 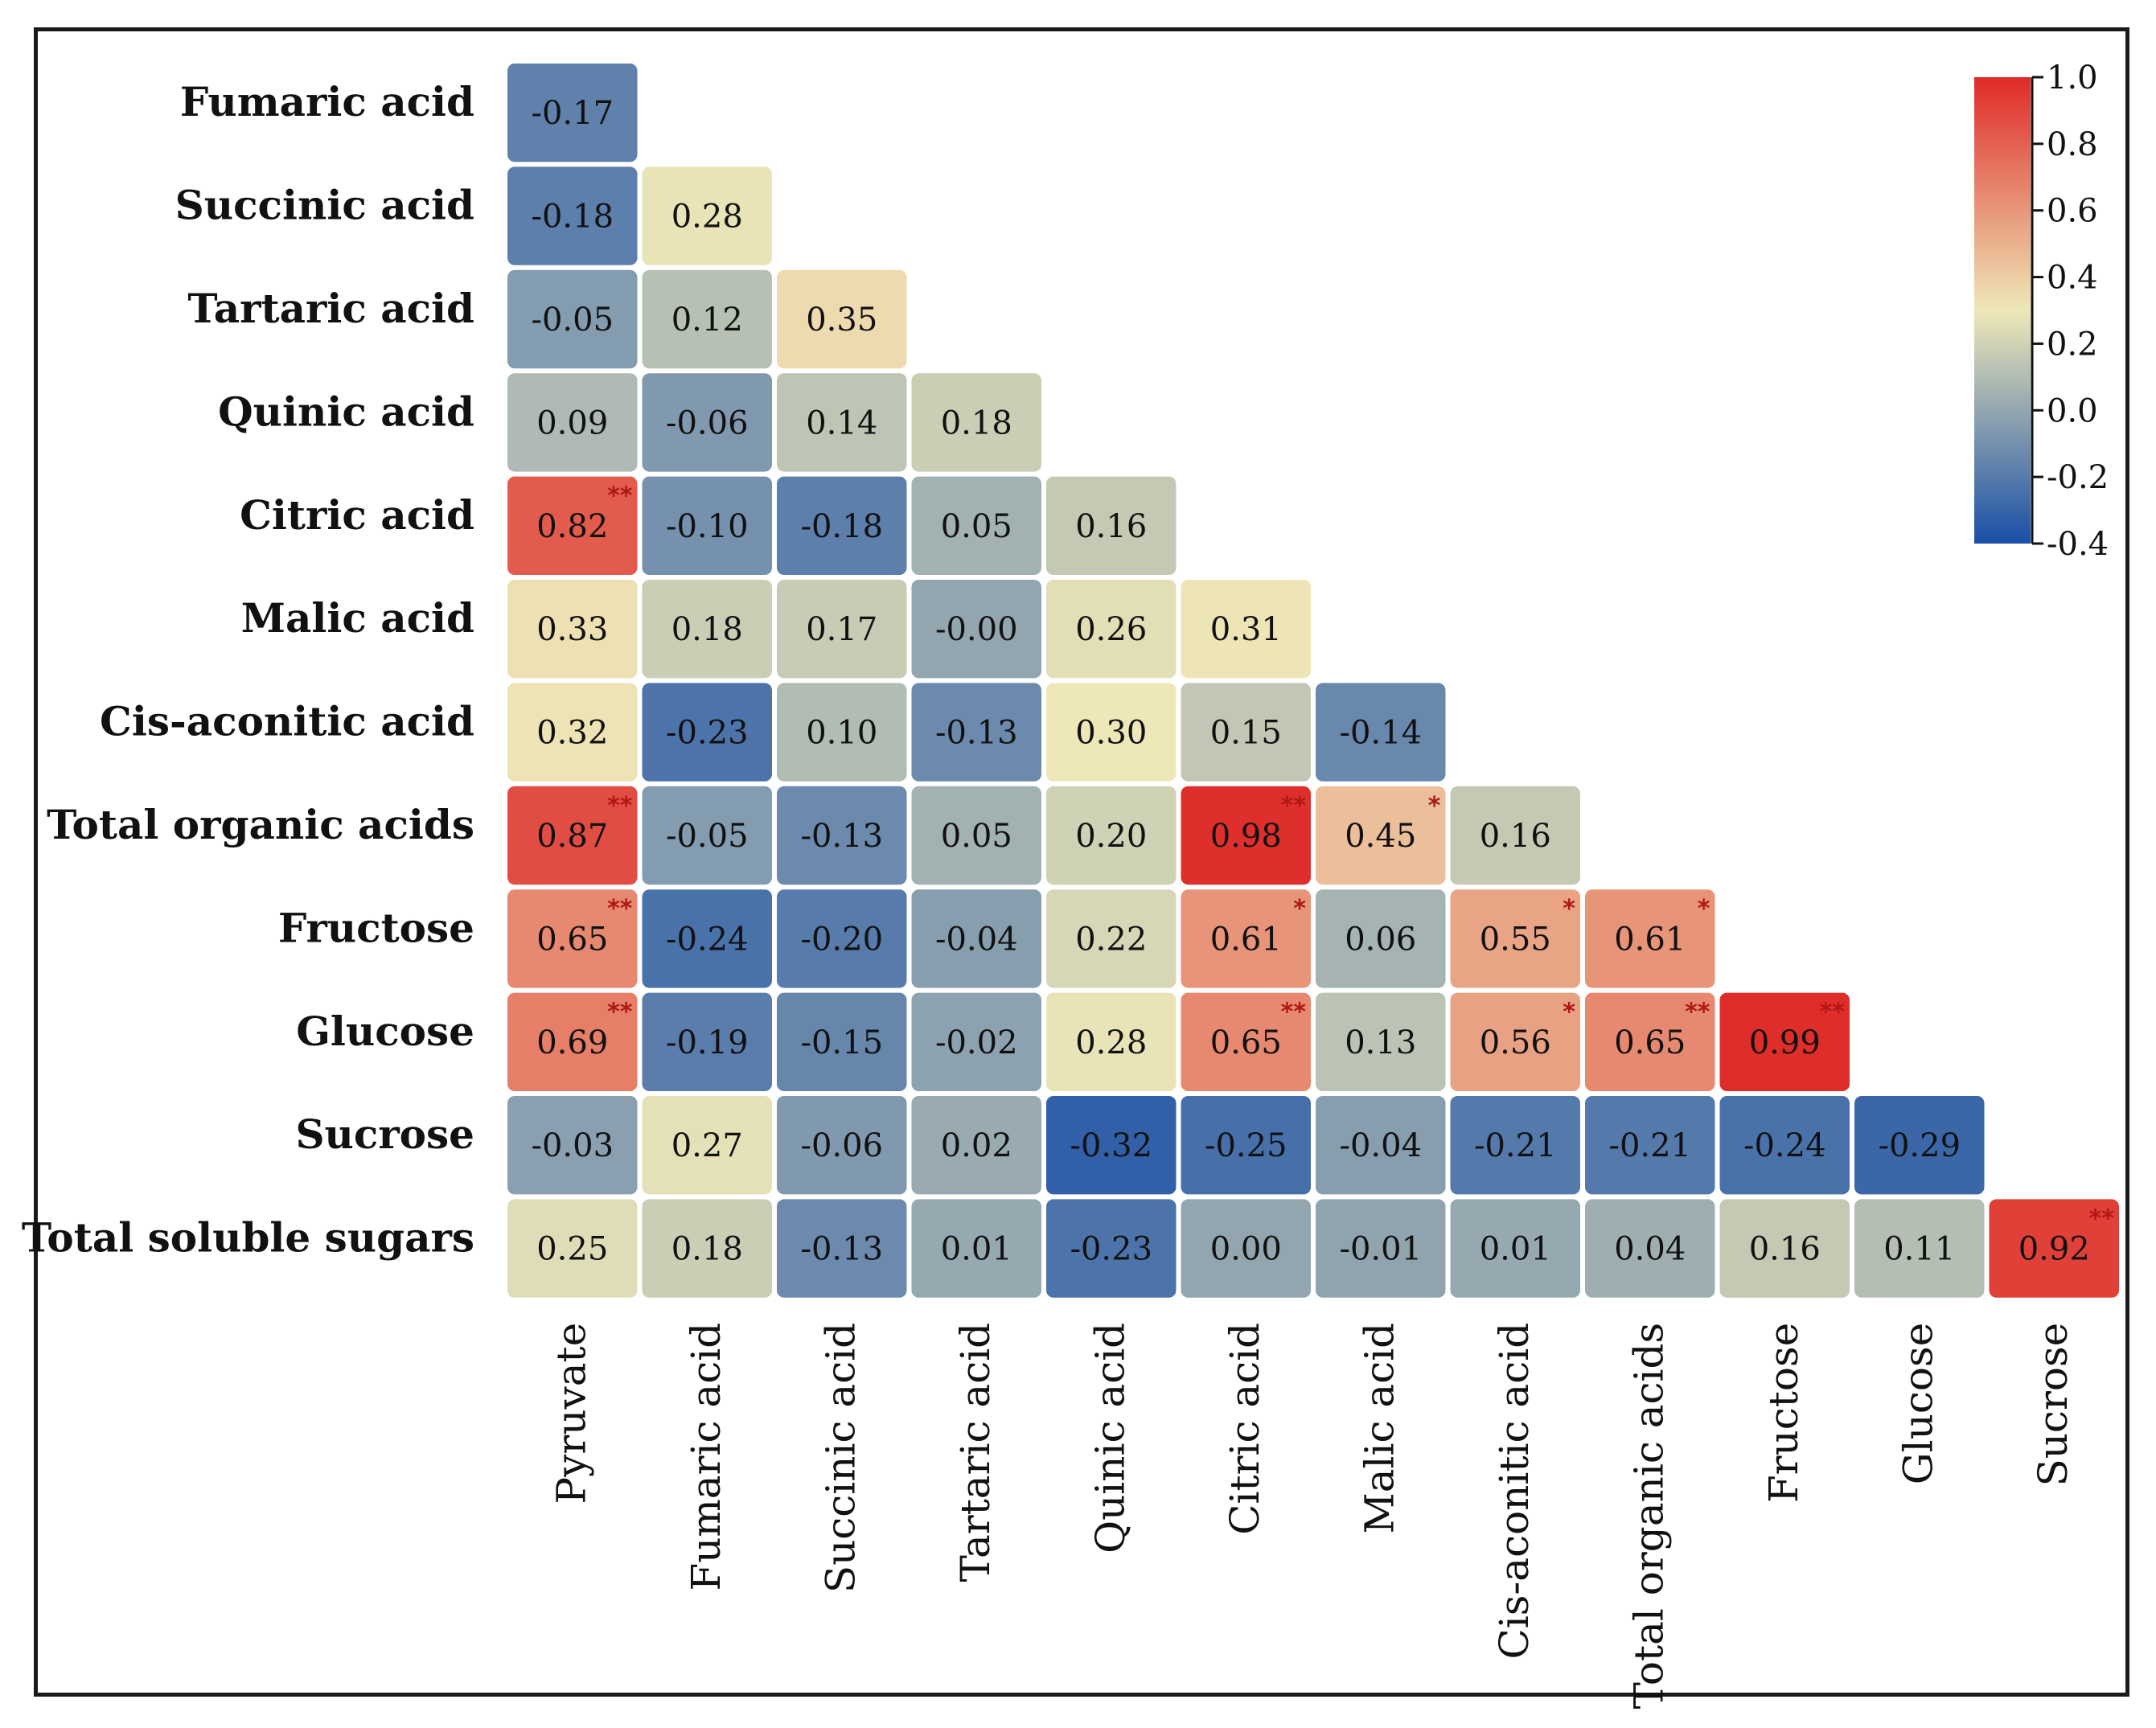 I want to click on cell-value-label: -0.23, so click(x=707, y=734).